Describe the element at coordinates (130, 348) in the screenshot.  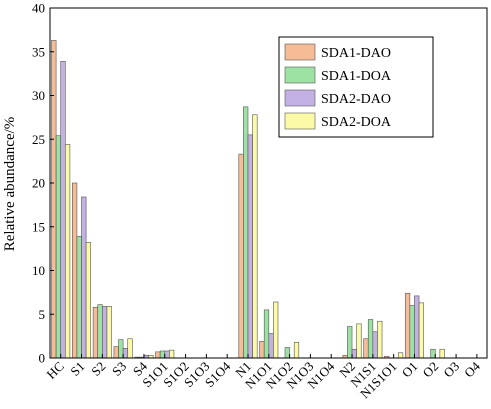
I see `bar-sda2-doa-s3` at that location.